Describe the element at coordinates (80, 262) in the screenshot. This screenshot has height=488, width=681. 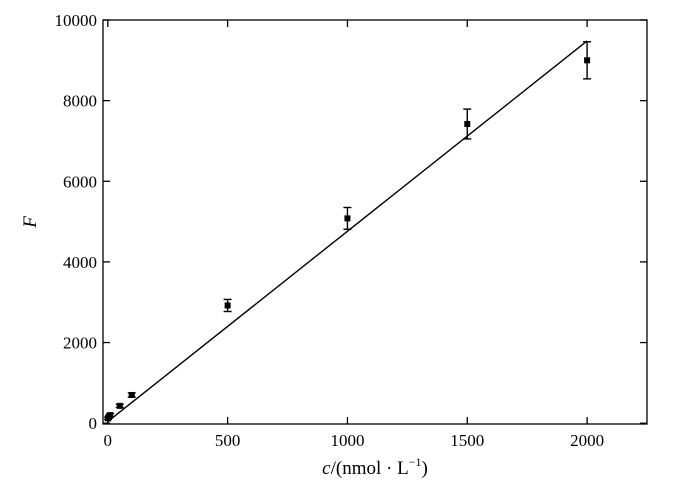
I see `y-tick-label: 4000` at that location.